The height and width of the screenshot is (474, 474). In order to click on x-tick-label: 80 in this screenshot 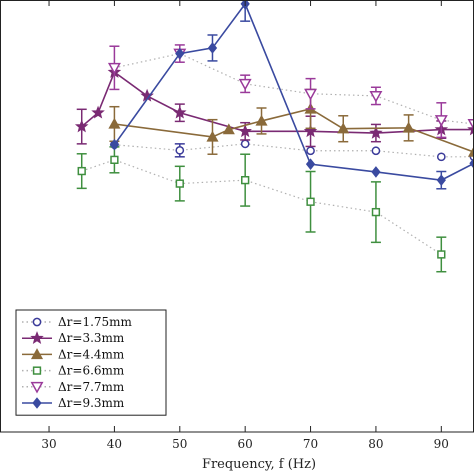, I will do `click(375, 444)`.